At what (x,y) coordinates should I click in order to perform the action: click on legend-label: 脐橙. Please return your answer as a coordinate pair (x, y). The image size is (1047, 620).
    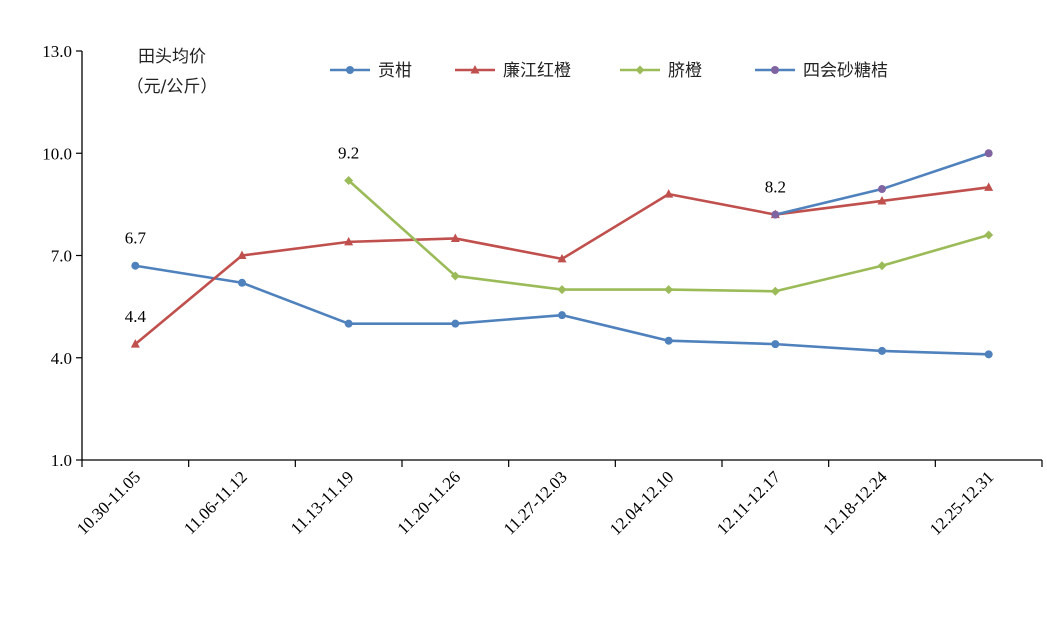
    Looking at the image, I should click on (685, 71).